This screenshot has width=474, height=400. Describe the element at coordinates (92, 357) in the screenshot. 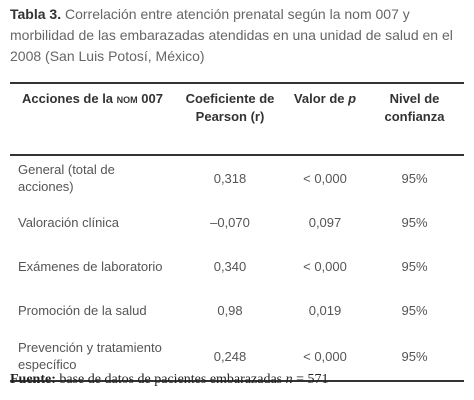

I see `table-cell: Prevención y tratamien­to específico` at that location.